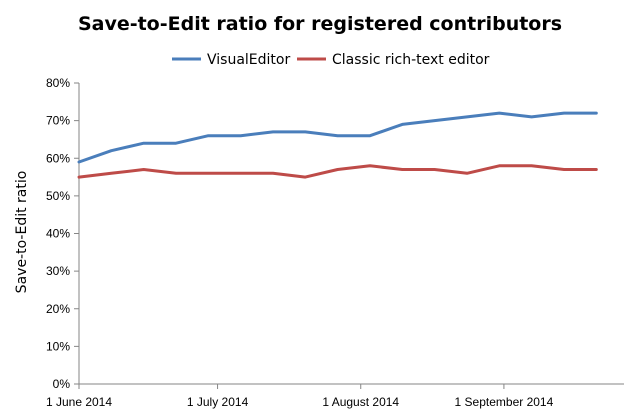 The width and height of the screenshot is (640, 420). What do you see at coordinates (58, 346) in the screenshot?
I see `y-tick-label: 10%` at bounding box center [58, 346].